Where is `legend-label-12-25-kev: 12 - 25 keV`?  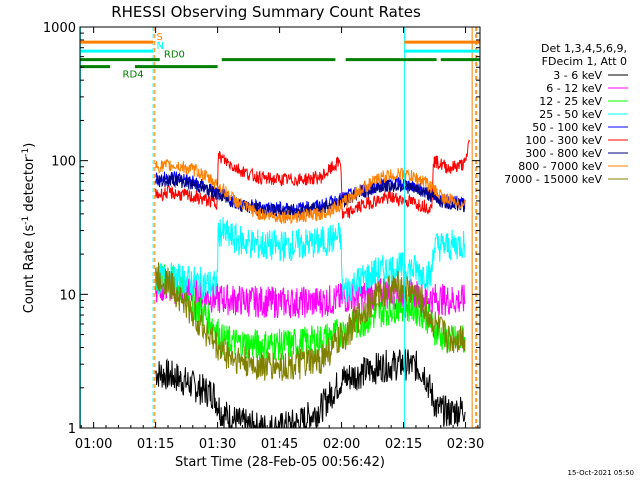
legend-label-12-25-kev: 12 - 25 keV is located at coordinates (570, 101).